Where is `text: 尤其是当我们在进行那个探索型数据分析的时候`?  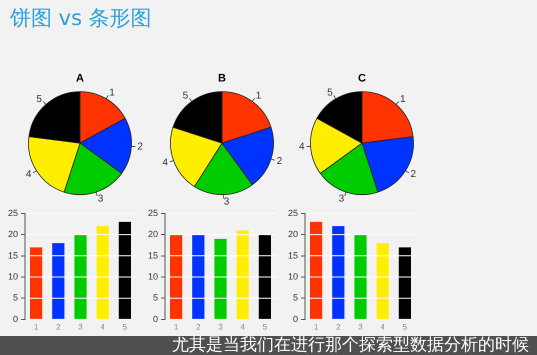
text: 尤其是当我们在进行那个探索型数据分析的时候 is located at coordinates (268, 345).